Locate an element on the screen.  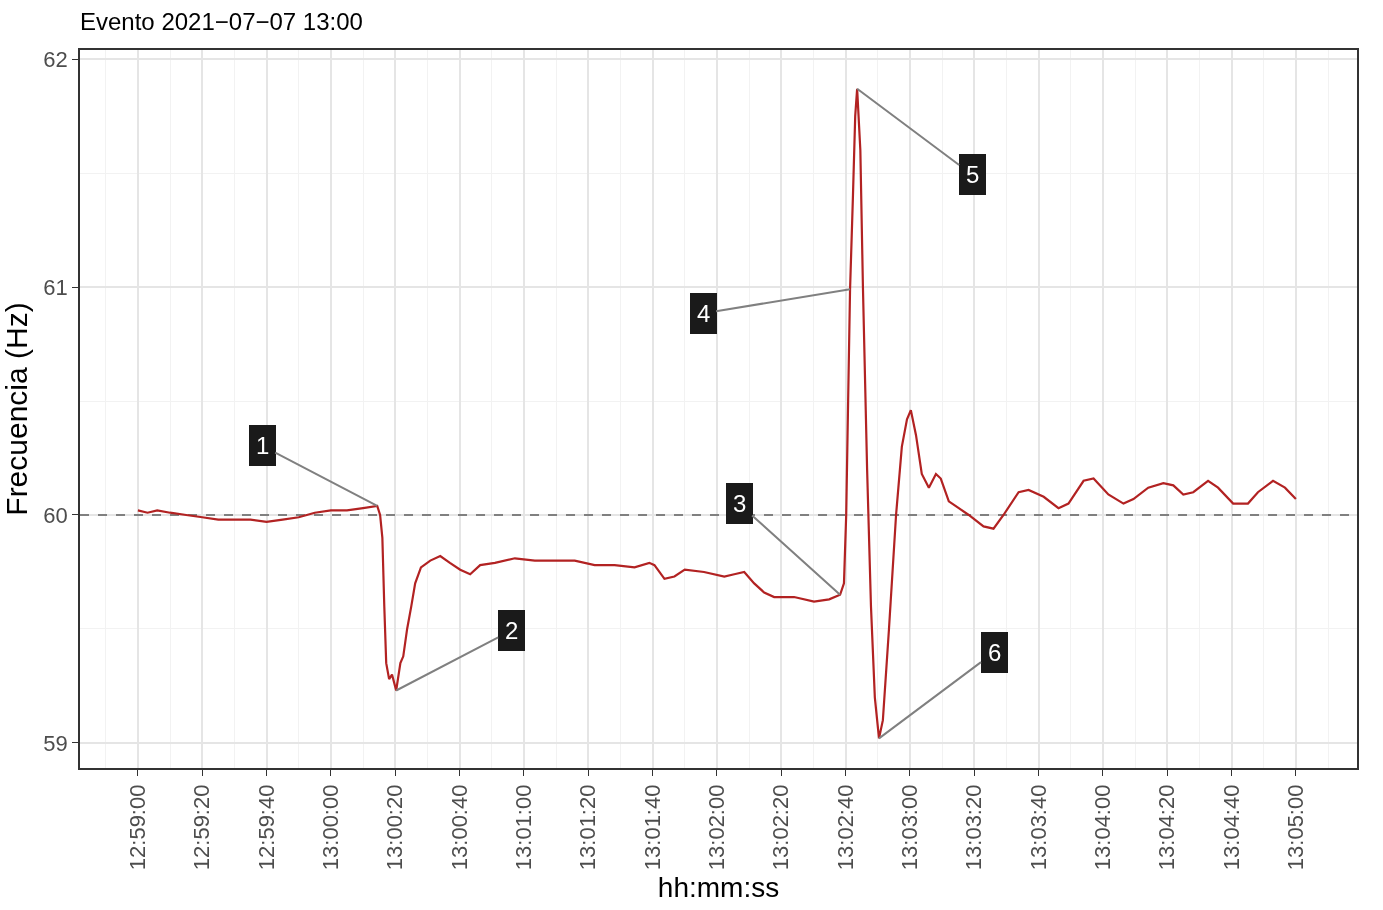
x-tick-label: 13:02:00 is located at coordinates (717, 827).